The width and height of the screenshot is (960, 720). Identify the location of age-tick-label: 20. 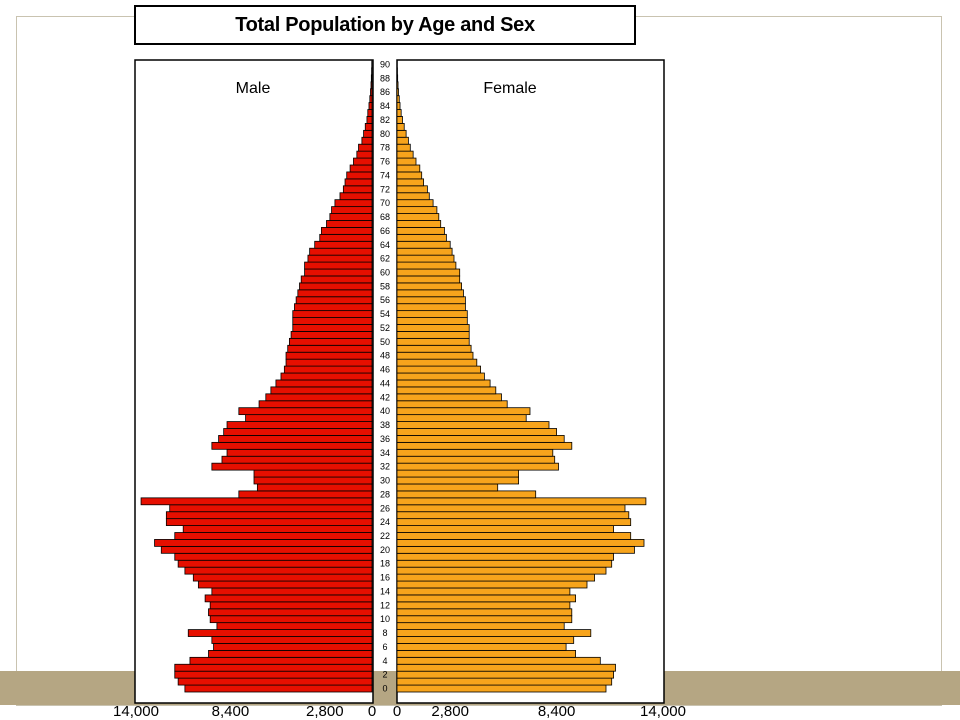
(385, 550).